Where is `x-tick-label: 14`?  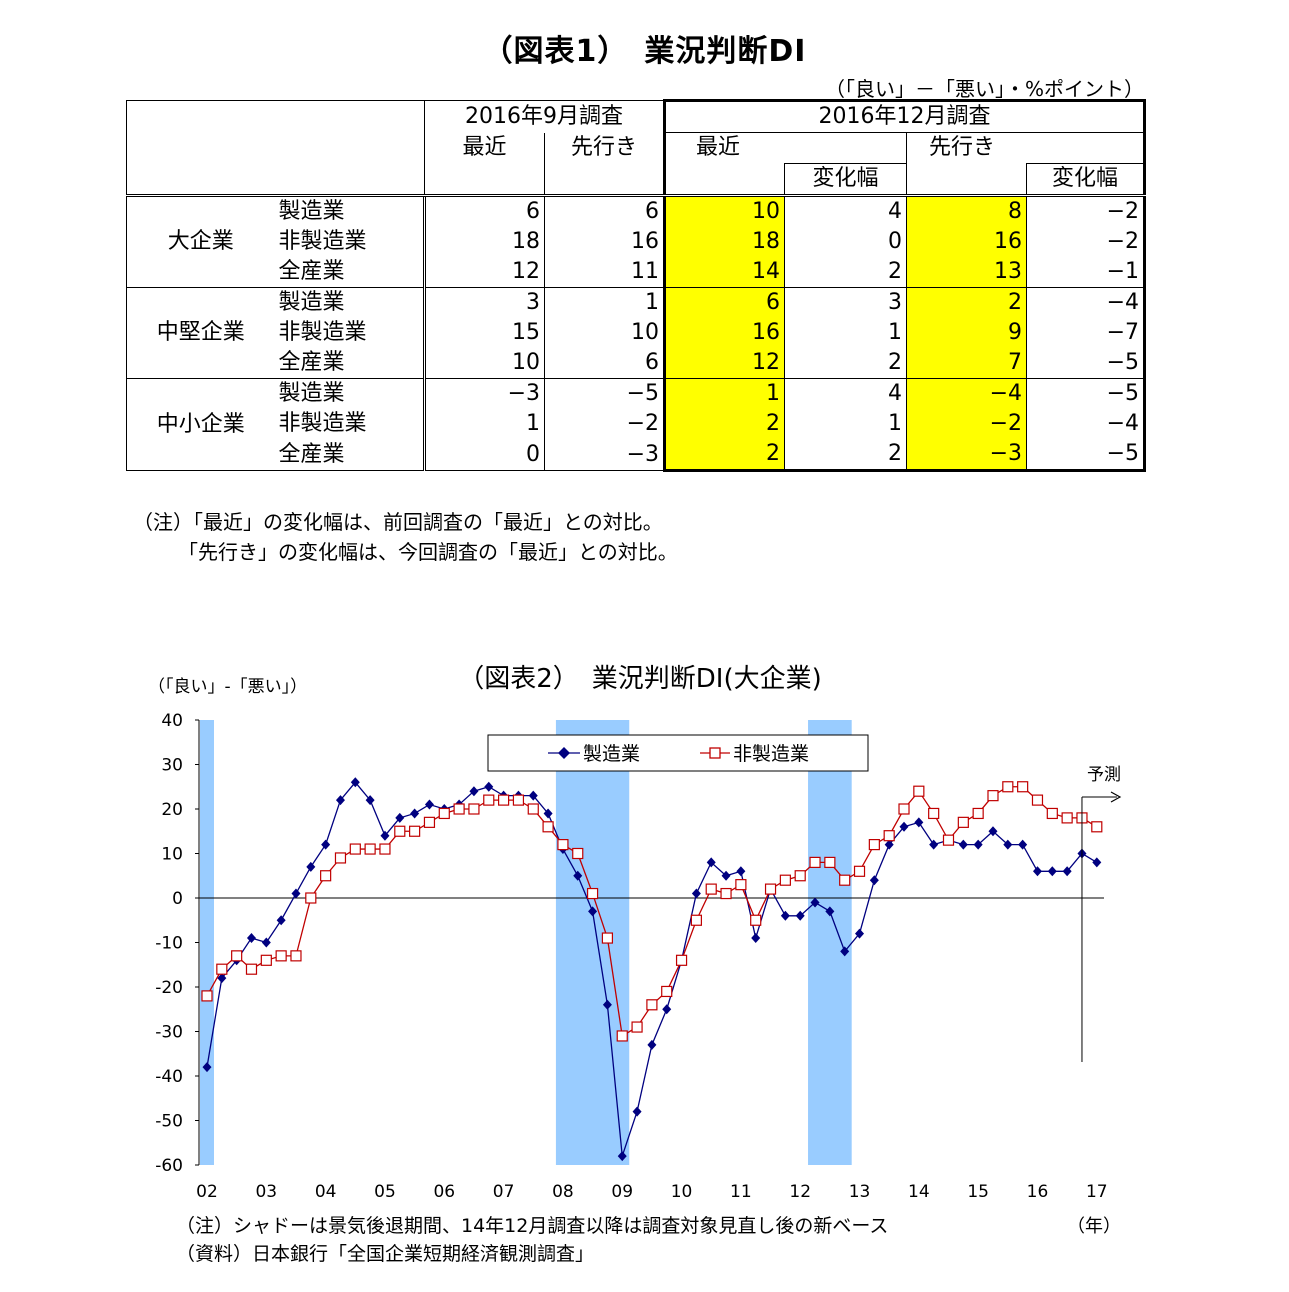
x-tick-label: 14 is located at coordinates (919, 1192).